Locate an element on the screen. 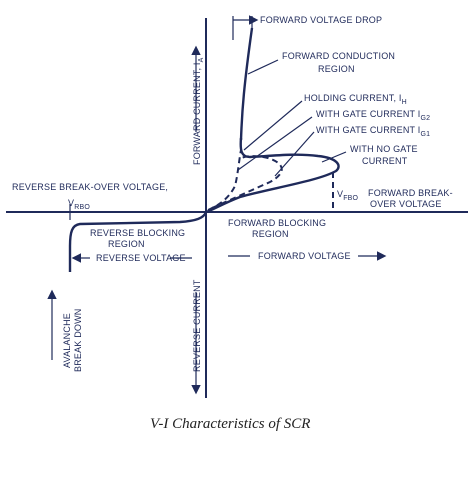 The image size is (474, 484). forward-conduction-label: FORWARD CONDUCTION is located at coordinates (338, 56).